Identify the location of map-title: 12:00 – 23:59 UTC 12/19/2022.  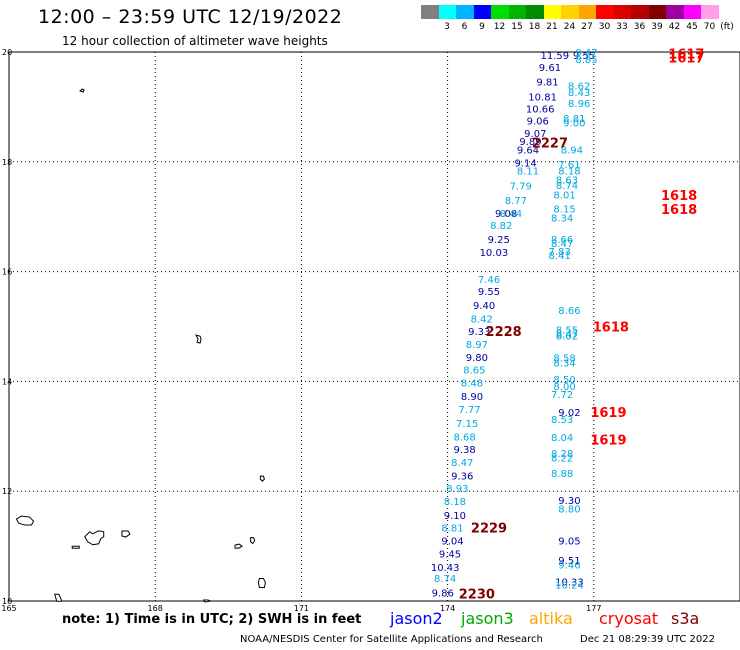
(190, 17).